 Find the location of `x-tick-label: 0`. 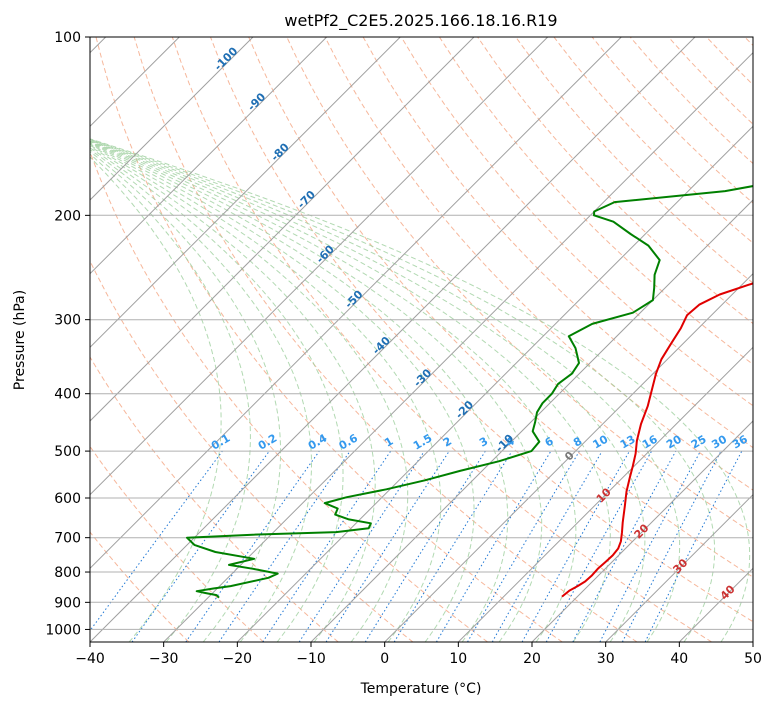

x-tick-label: 0 is located at coordinates (384, 659).